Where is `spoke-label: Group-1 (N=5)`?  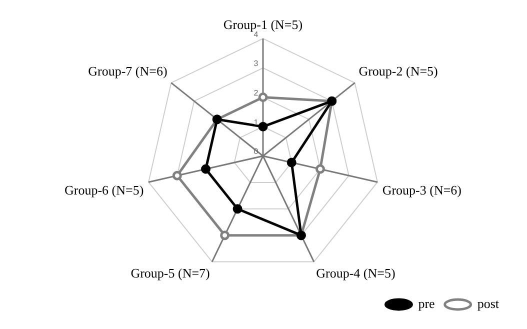
spoke-label: Group-1 (N=5) is located at coordinates (263, 24).